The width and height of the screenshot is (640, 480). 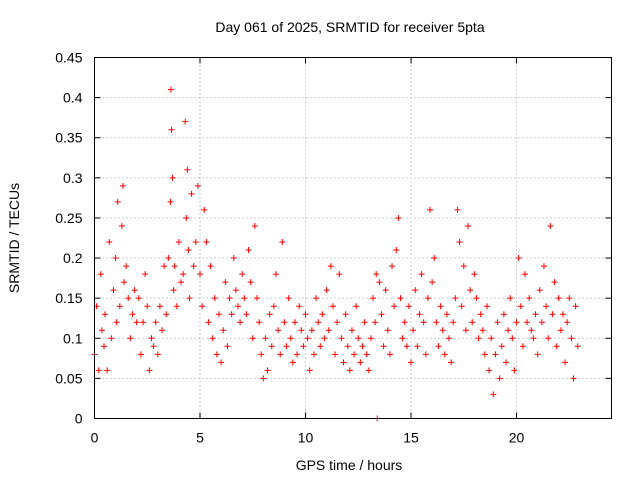 What do you see at coordinates (68, 298) in the screenshot?
I see `y-tick-label: 0.15` at bounding box center [68, 298].